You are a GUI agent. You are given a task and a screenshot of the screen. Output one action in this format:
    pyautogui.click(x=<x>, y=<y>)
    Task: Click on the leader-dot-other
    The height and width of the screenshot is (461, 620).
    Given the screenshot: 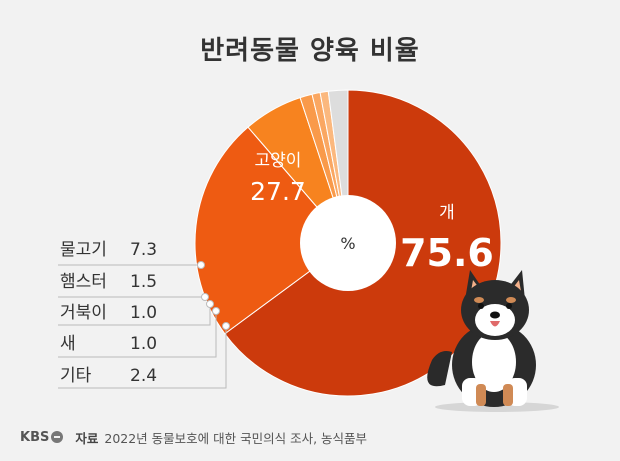 What is the action you would take?
    pyautogui.click(x=226, y=326)
    